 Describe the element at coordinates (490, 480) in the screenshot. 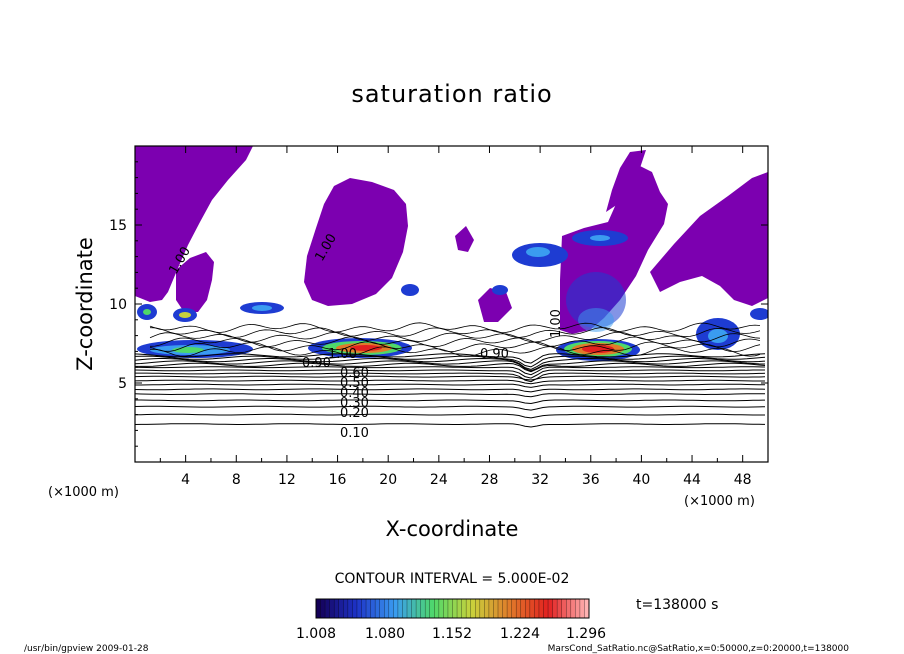

I see `x-tick-label: 28` at that location.